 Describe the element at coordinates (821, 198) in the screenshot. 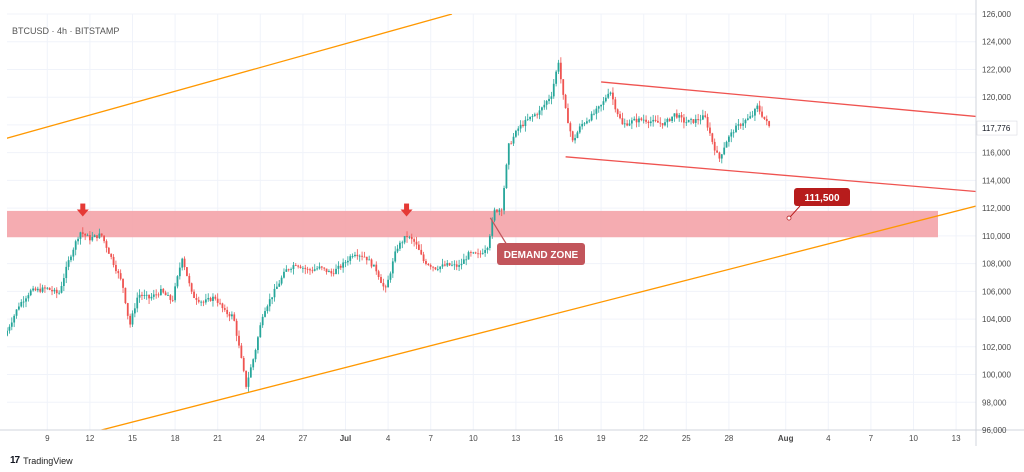

I see `level-label: 111,500` at that location.